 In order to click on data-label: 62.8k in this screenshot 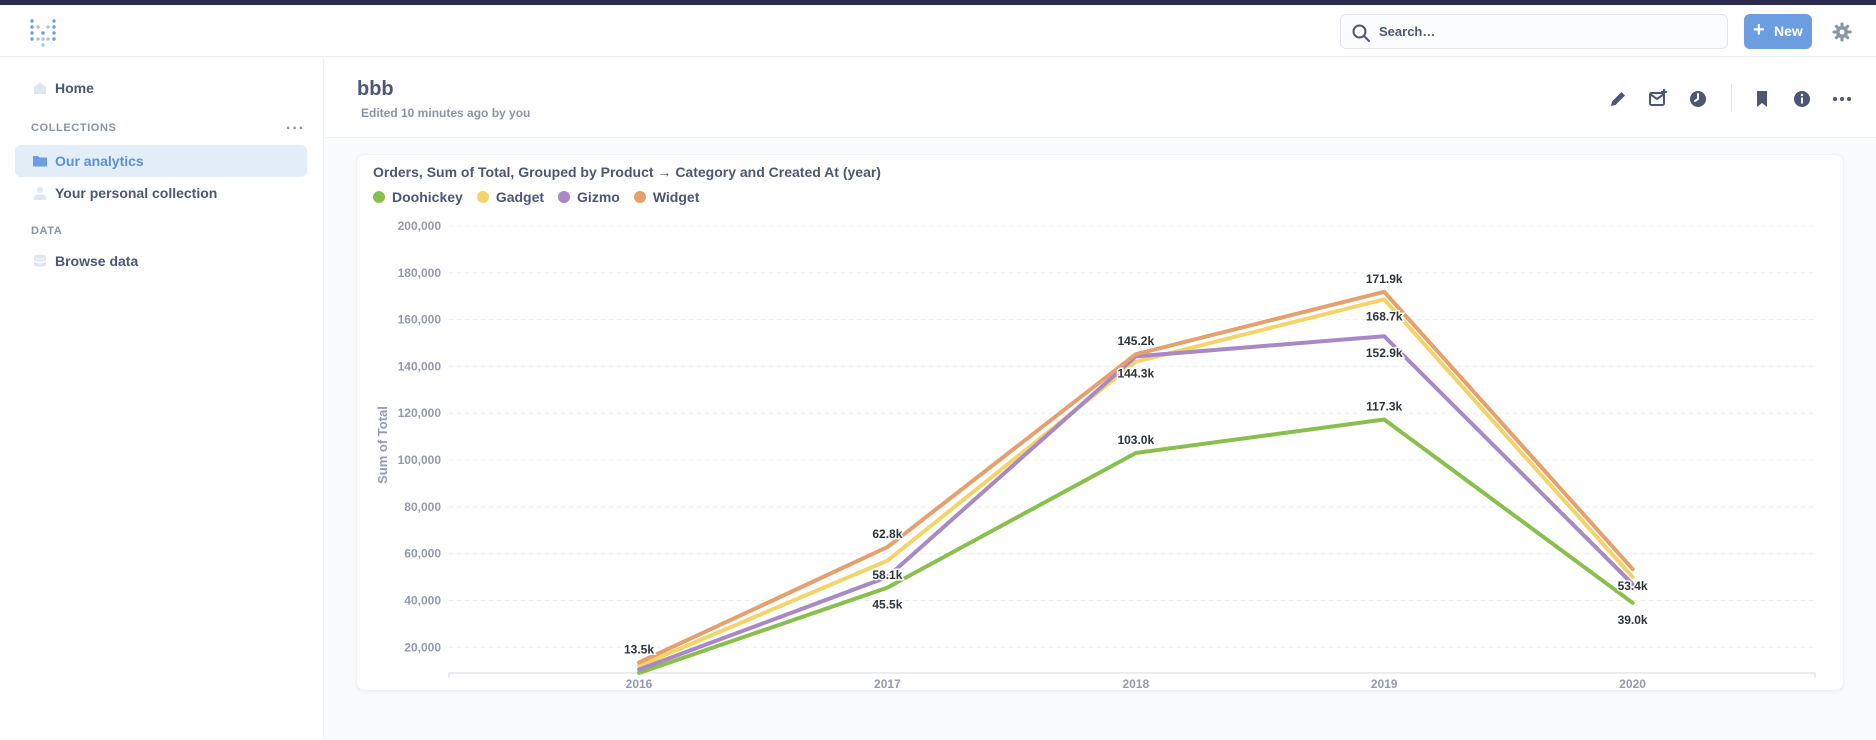, I will do `click(887, 534)`.